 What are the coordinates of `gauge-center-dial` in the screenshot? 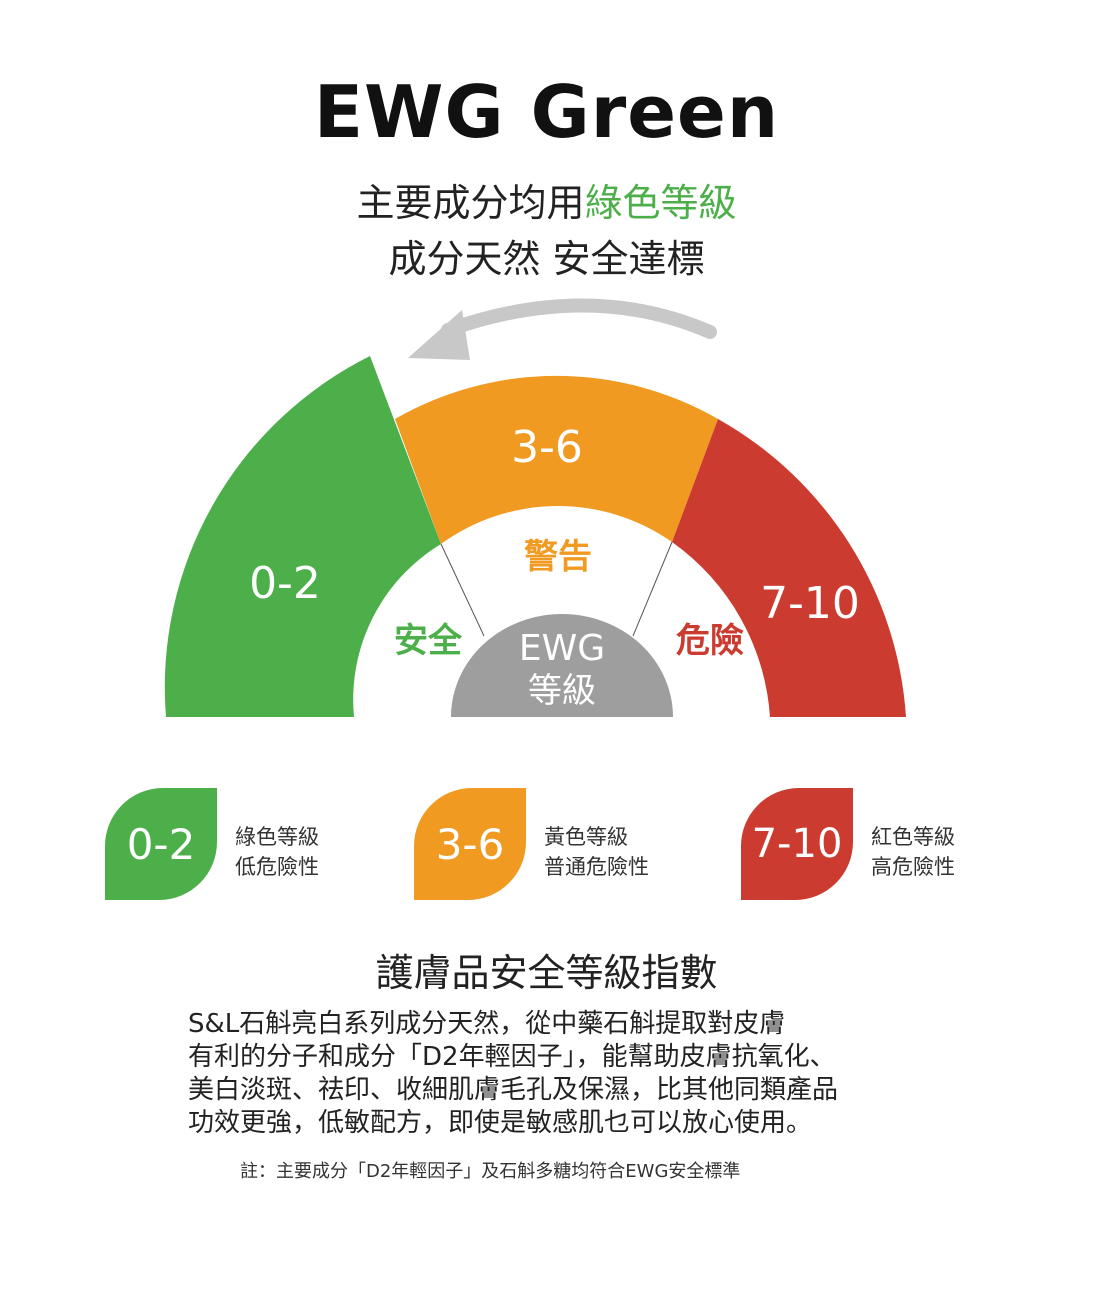 It's located at (562, 665).